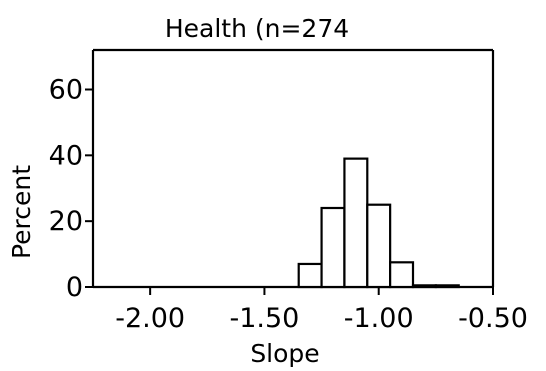 The width and height of the screenshot is (546, 371). I want to click on chart-title: Health (n=274, so click(257, 28).